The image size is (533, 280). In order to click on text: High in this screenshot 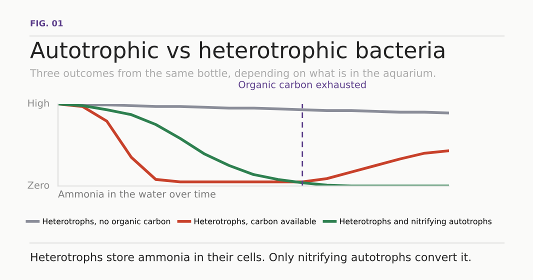, I will do `click(38, 104)`.